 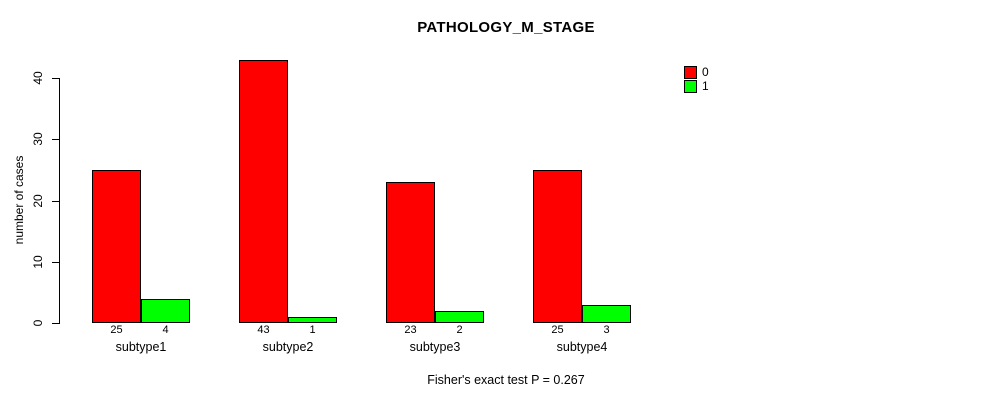 What do you see at coordinates (705, 86) in the screenshot?
I see `legend-label: 1` at bounding box center [705, 86].